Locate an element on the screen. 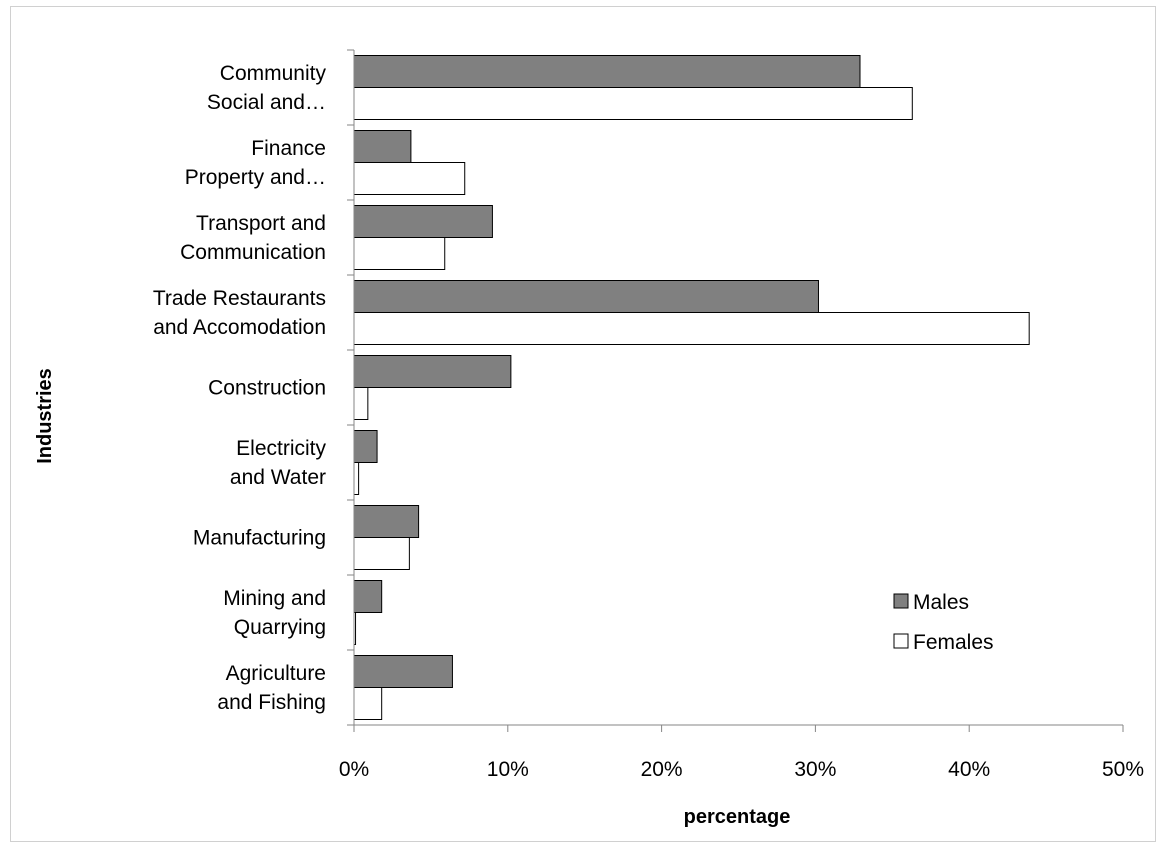 This screenshot has width=1160, height=845. category-label-line: Quarrying is located at coordinates (280, 627).